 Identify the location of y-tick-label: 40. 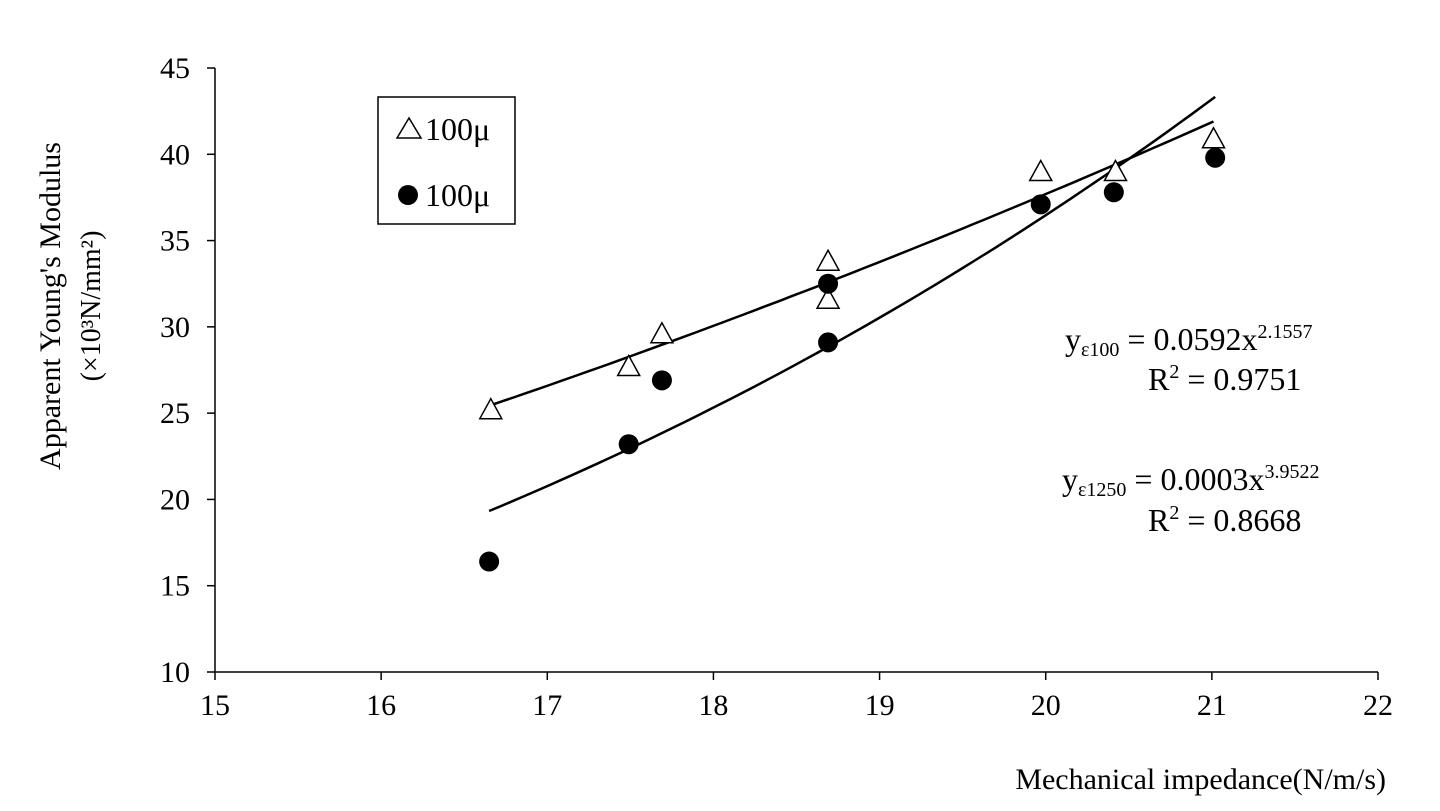
(175, 154).